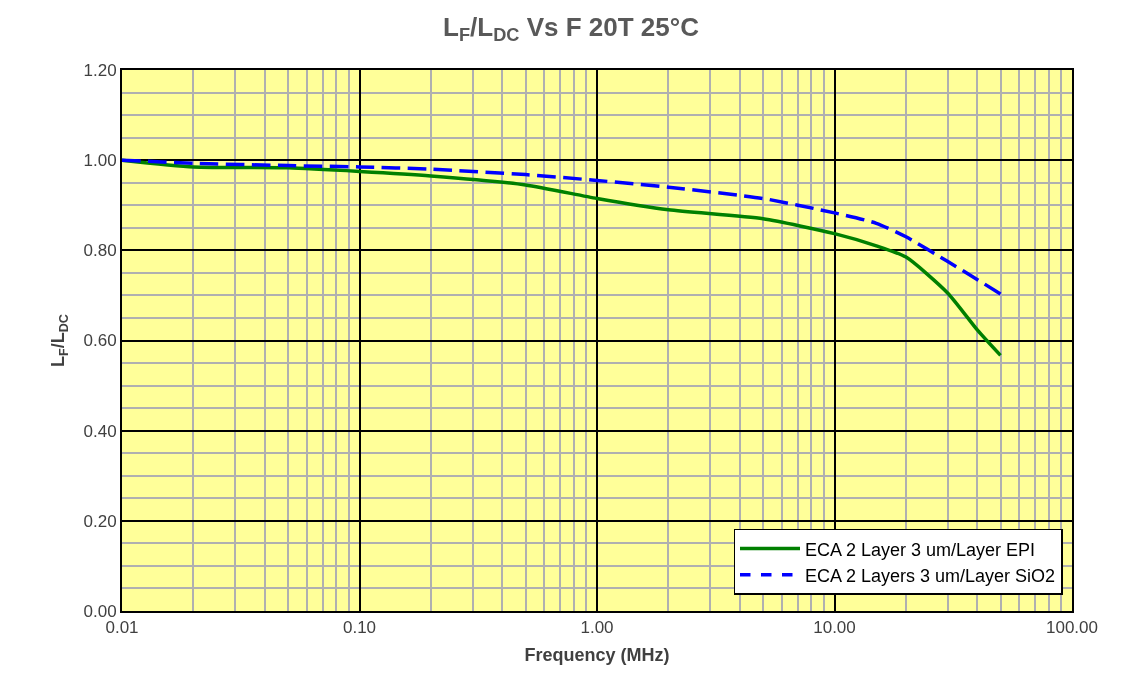 The height and width of the screenshot is (693, 1142). I want to click on y-tick-label: 0.40, so click(100, 431).